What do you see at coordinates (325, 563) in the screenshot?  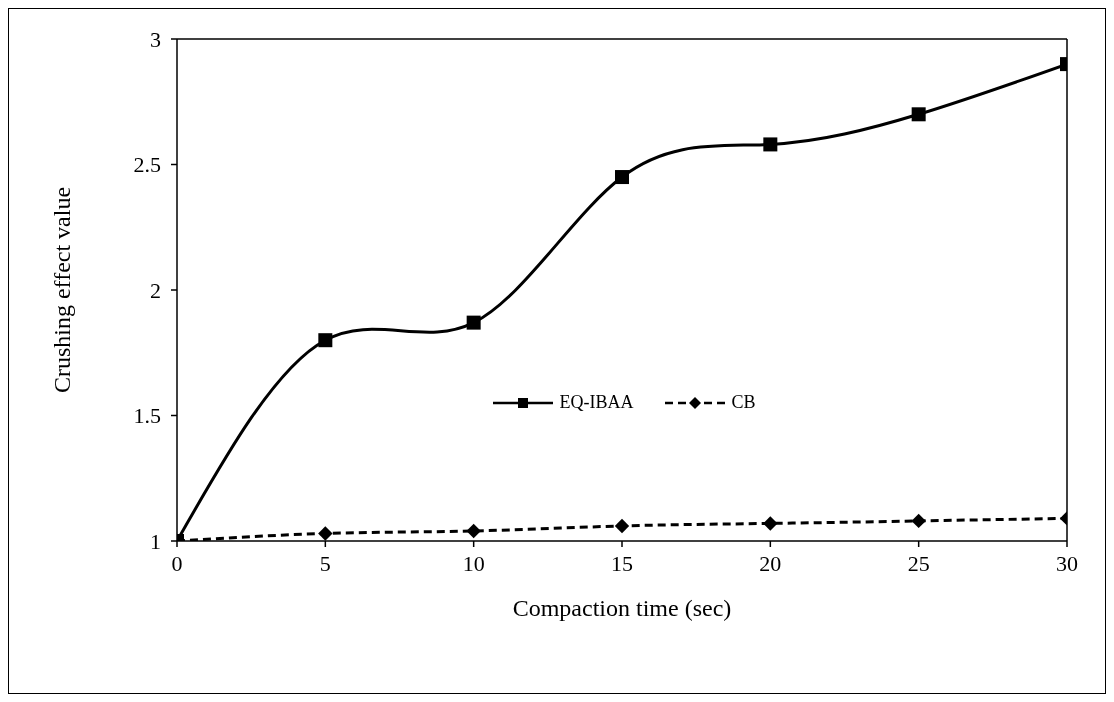 I see `x-tick-label: 5` at bounding box center [325, 563].